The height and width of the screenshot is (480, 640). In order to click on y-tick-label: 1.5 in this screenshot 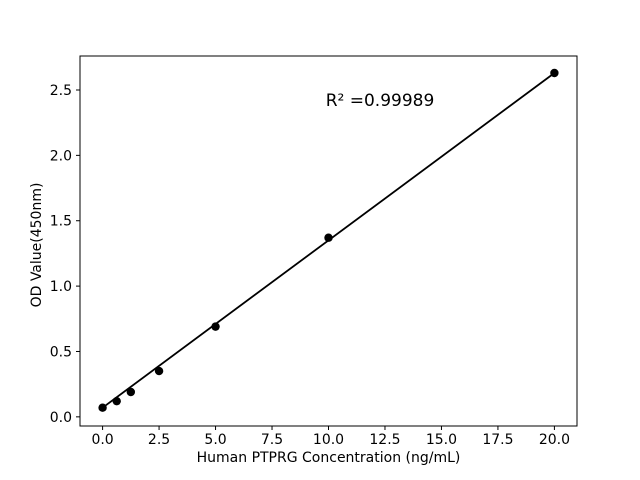, I will do `click(61, 222)`.